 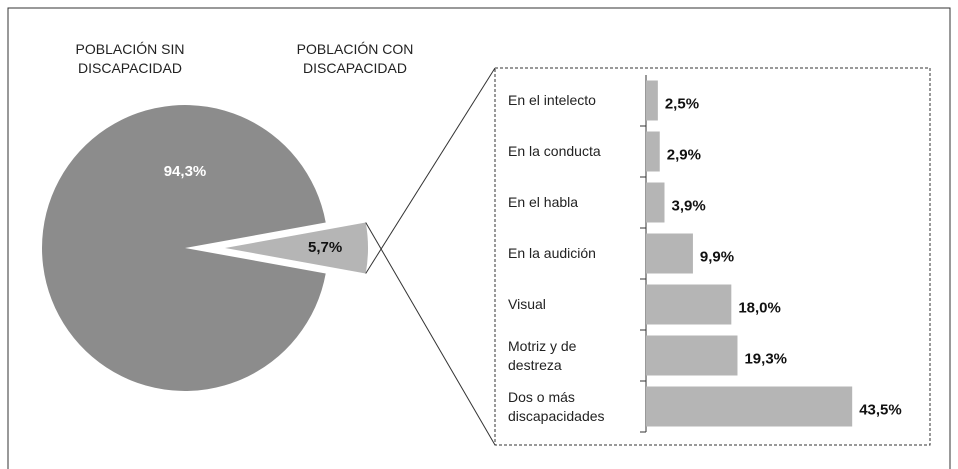 I want to click on value-label: 18,0%, so click(x=759, y=307).